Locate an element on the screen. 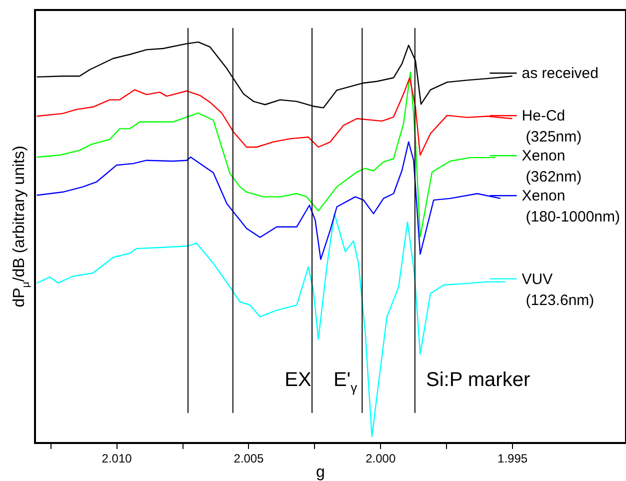 This screenshot has width=626, height=481. x-tick-label: 2.005 is located at coordinates (249, 459).